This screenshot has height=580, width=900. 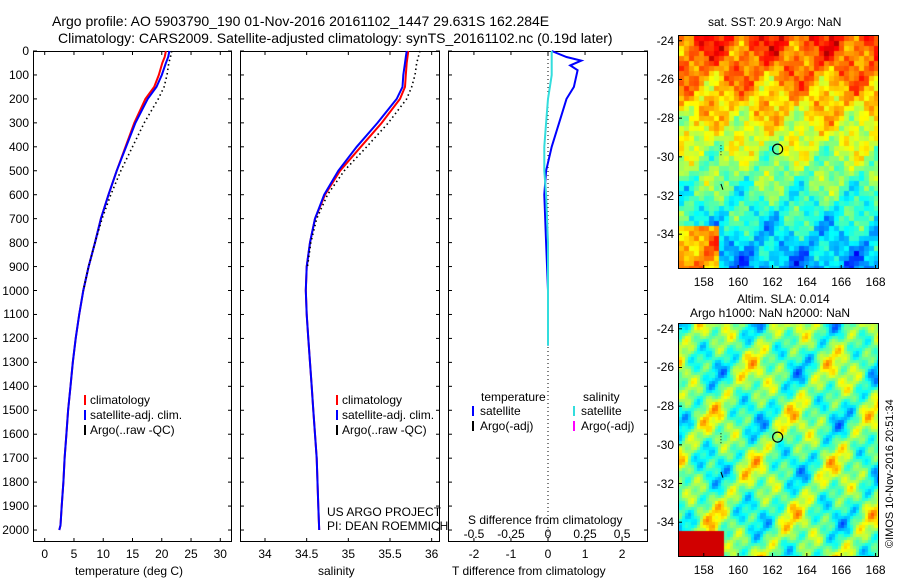 I want to click on depth-tick-label: 1900, so click(x=15, y=506).